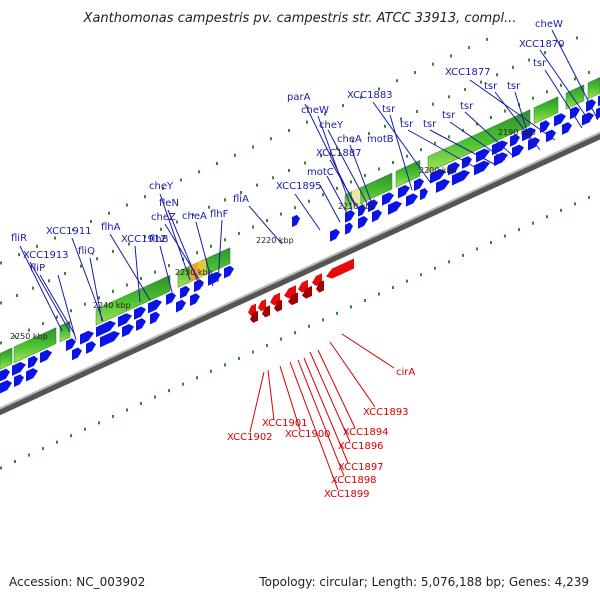  What do you see at coordinates (299, 97) in the screenshot?
I see `gene-label: parA` at bounding box center [299, 97].